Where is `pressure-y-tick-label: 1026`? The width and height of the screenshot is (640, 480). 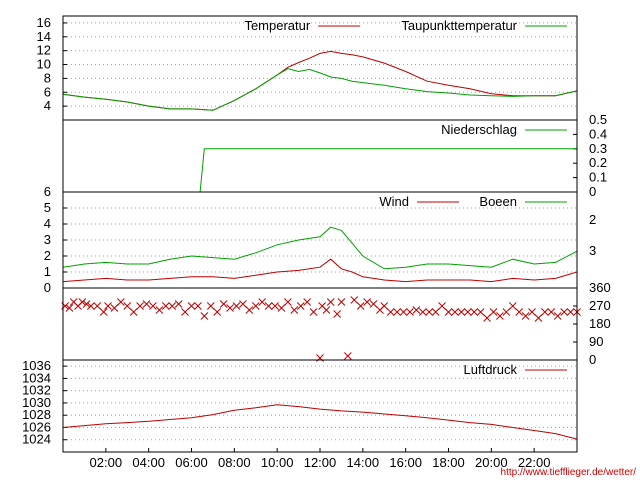 pressure-y-tick-label: 1026 is located at coordinates (36, 426).